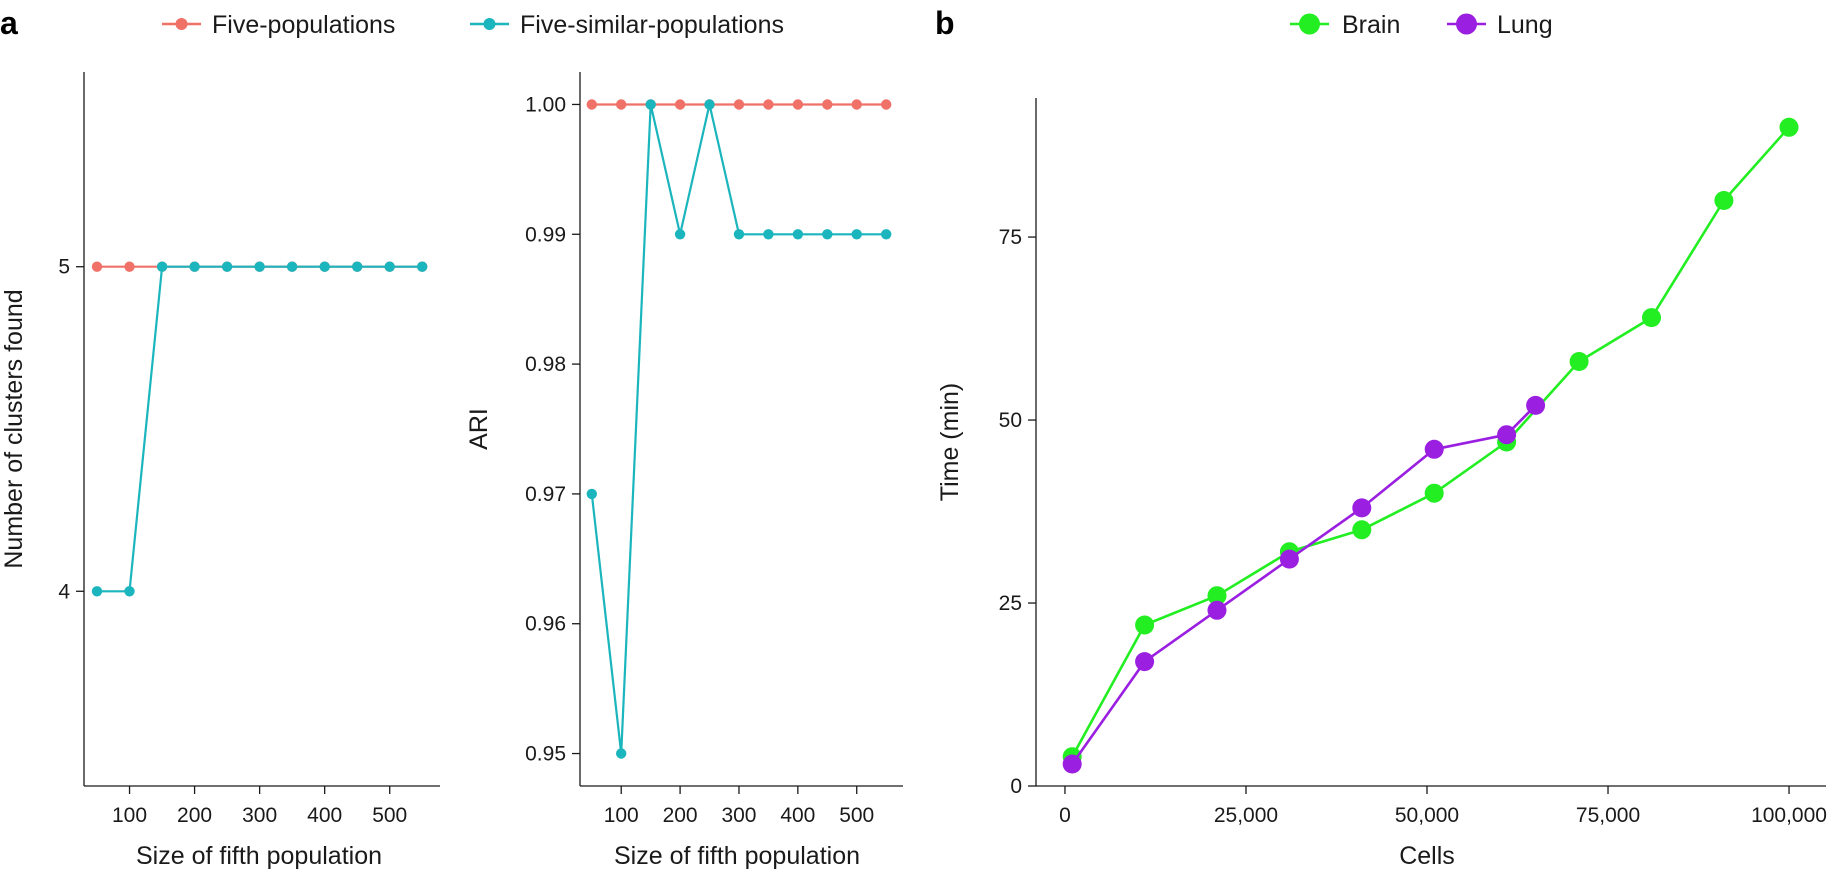 This screenshot has width=1827, height=878. What do you see at coordinates (738, 815) in the screenshot?
I see `plot-a2-x-tick-label: 300` at bounding box center [738, 815].